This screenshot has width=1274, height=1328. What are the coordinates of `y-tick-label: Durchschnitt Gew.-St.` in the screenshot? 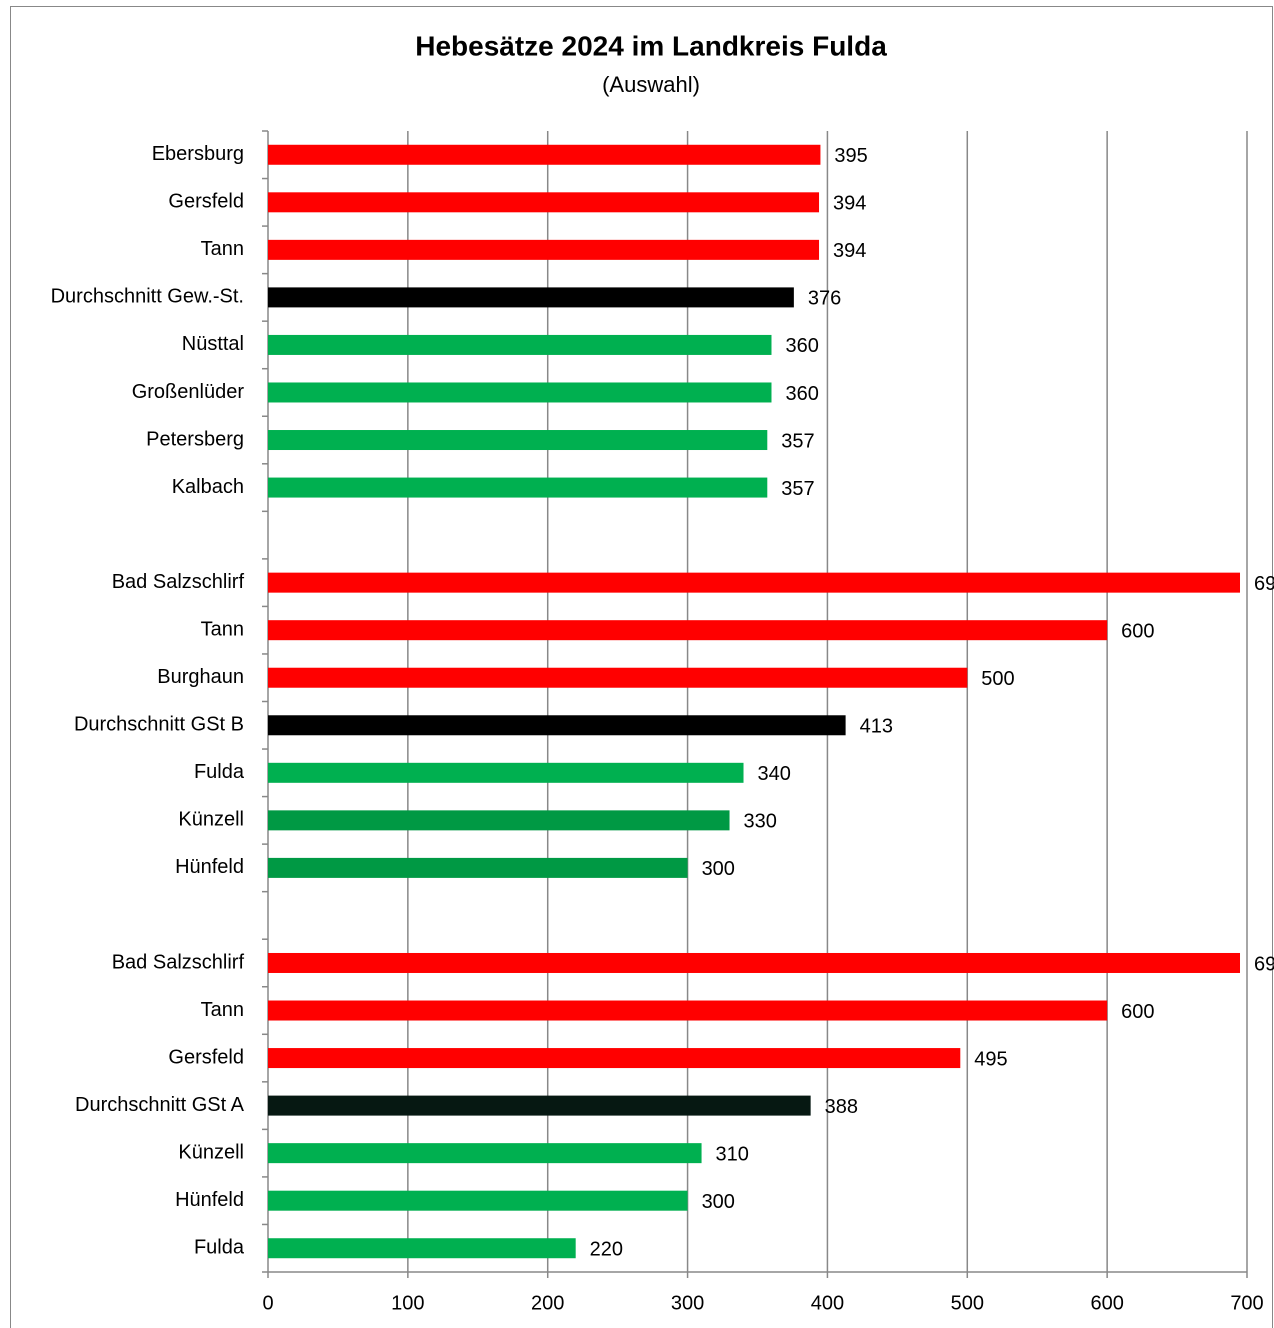 It's located at (147, 297).